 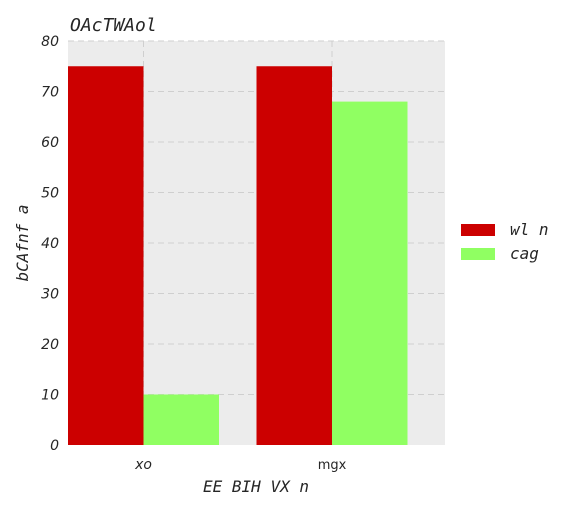 I want to click on x-axis-label: EE BIH VX n, so click(x=256, y=486).